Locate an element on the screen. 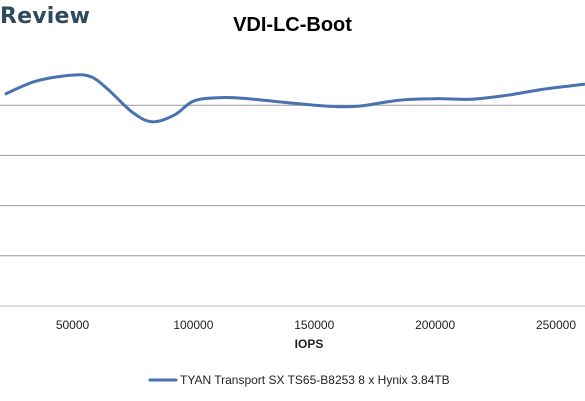  x-tick-label: 50000 is located at coordinates (73, 325).